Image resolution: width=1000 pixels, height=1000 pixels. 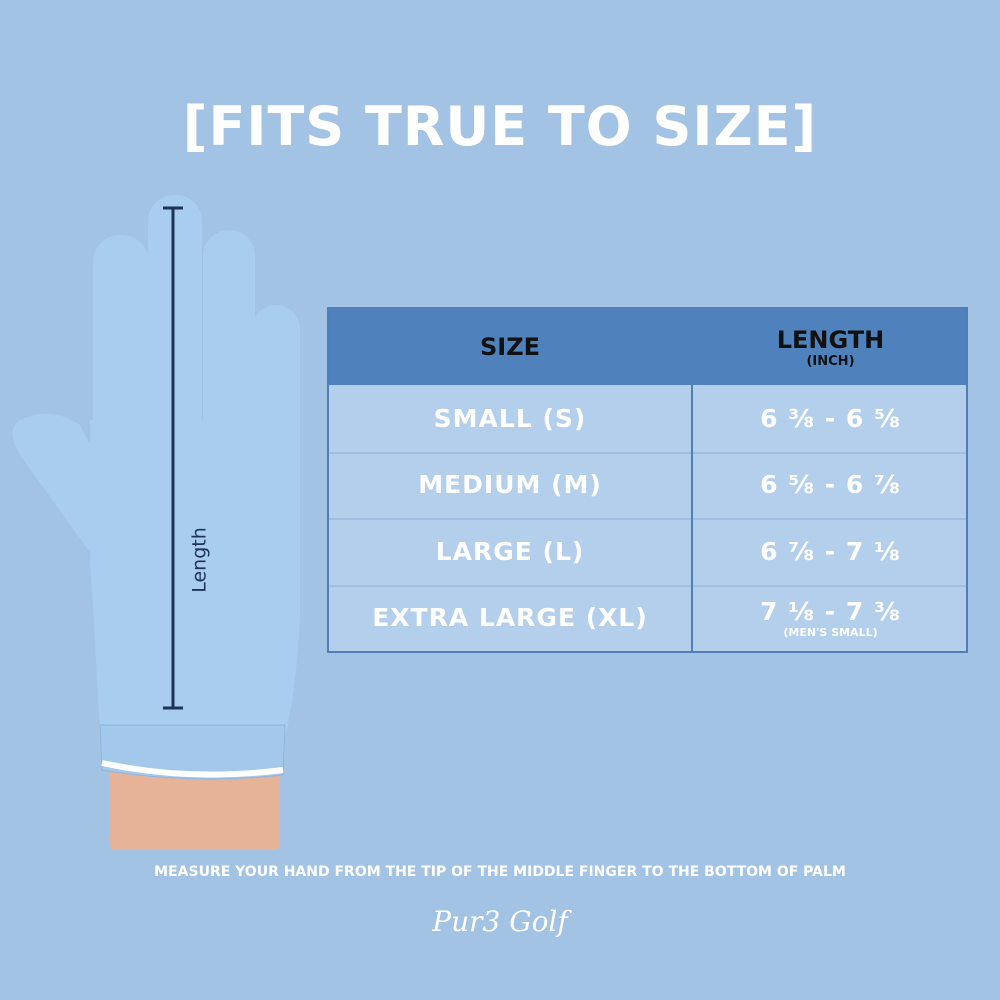 I want to click on title: [FITS TRUE TO SIZE], so click(x=500, y=126).